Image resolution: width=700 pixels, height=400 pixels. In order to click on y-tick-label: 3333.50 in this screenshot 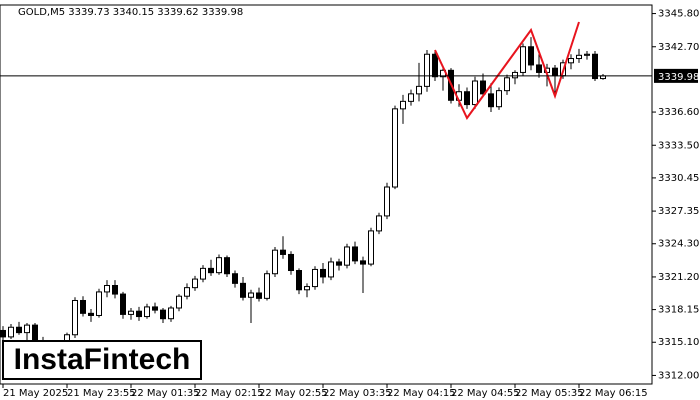, I will do `click(678, 145)`.